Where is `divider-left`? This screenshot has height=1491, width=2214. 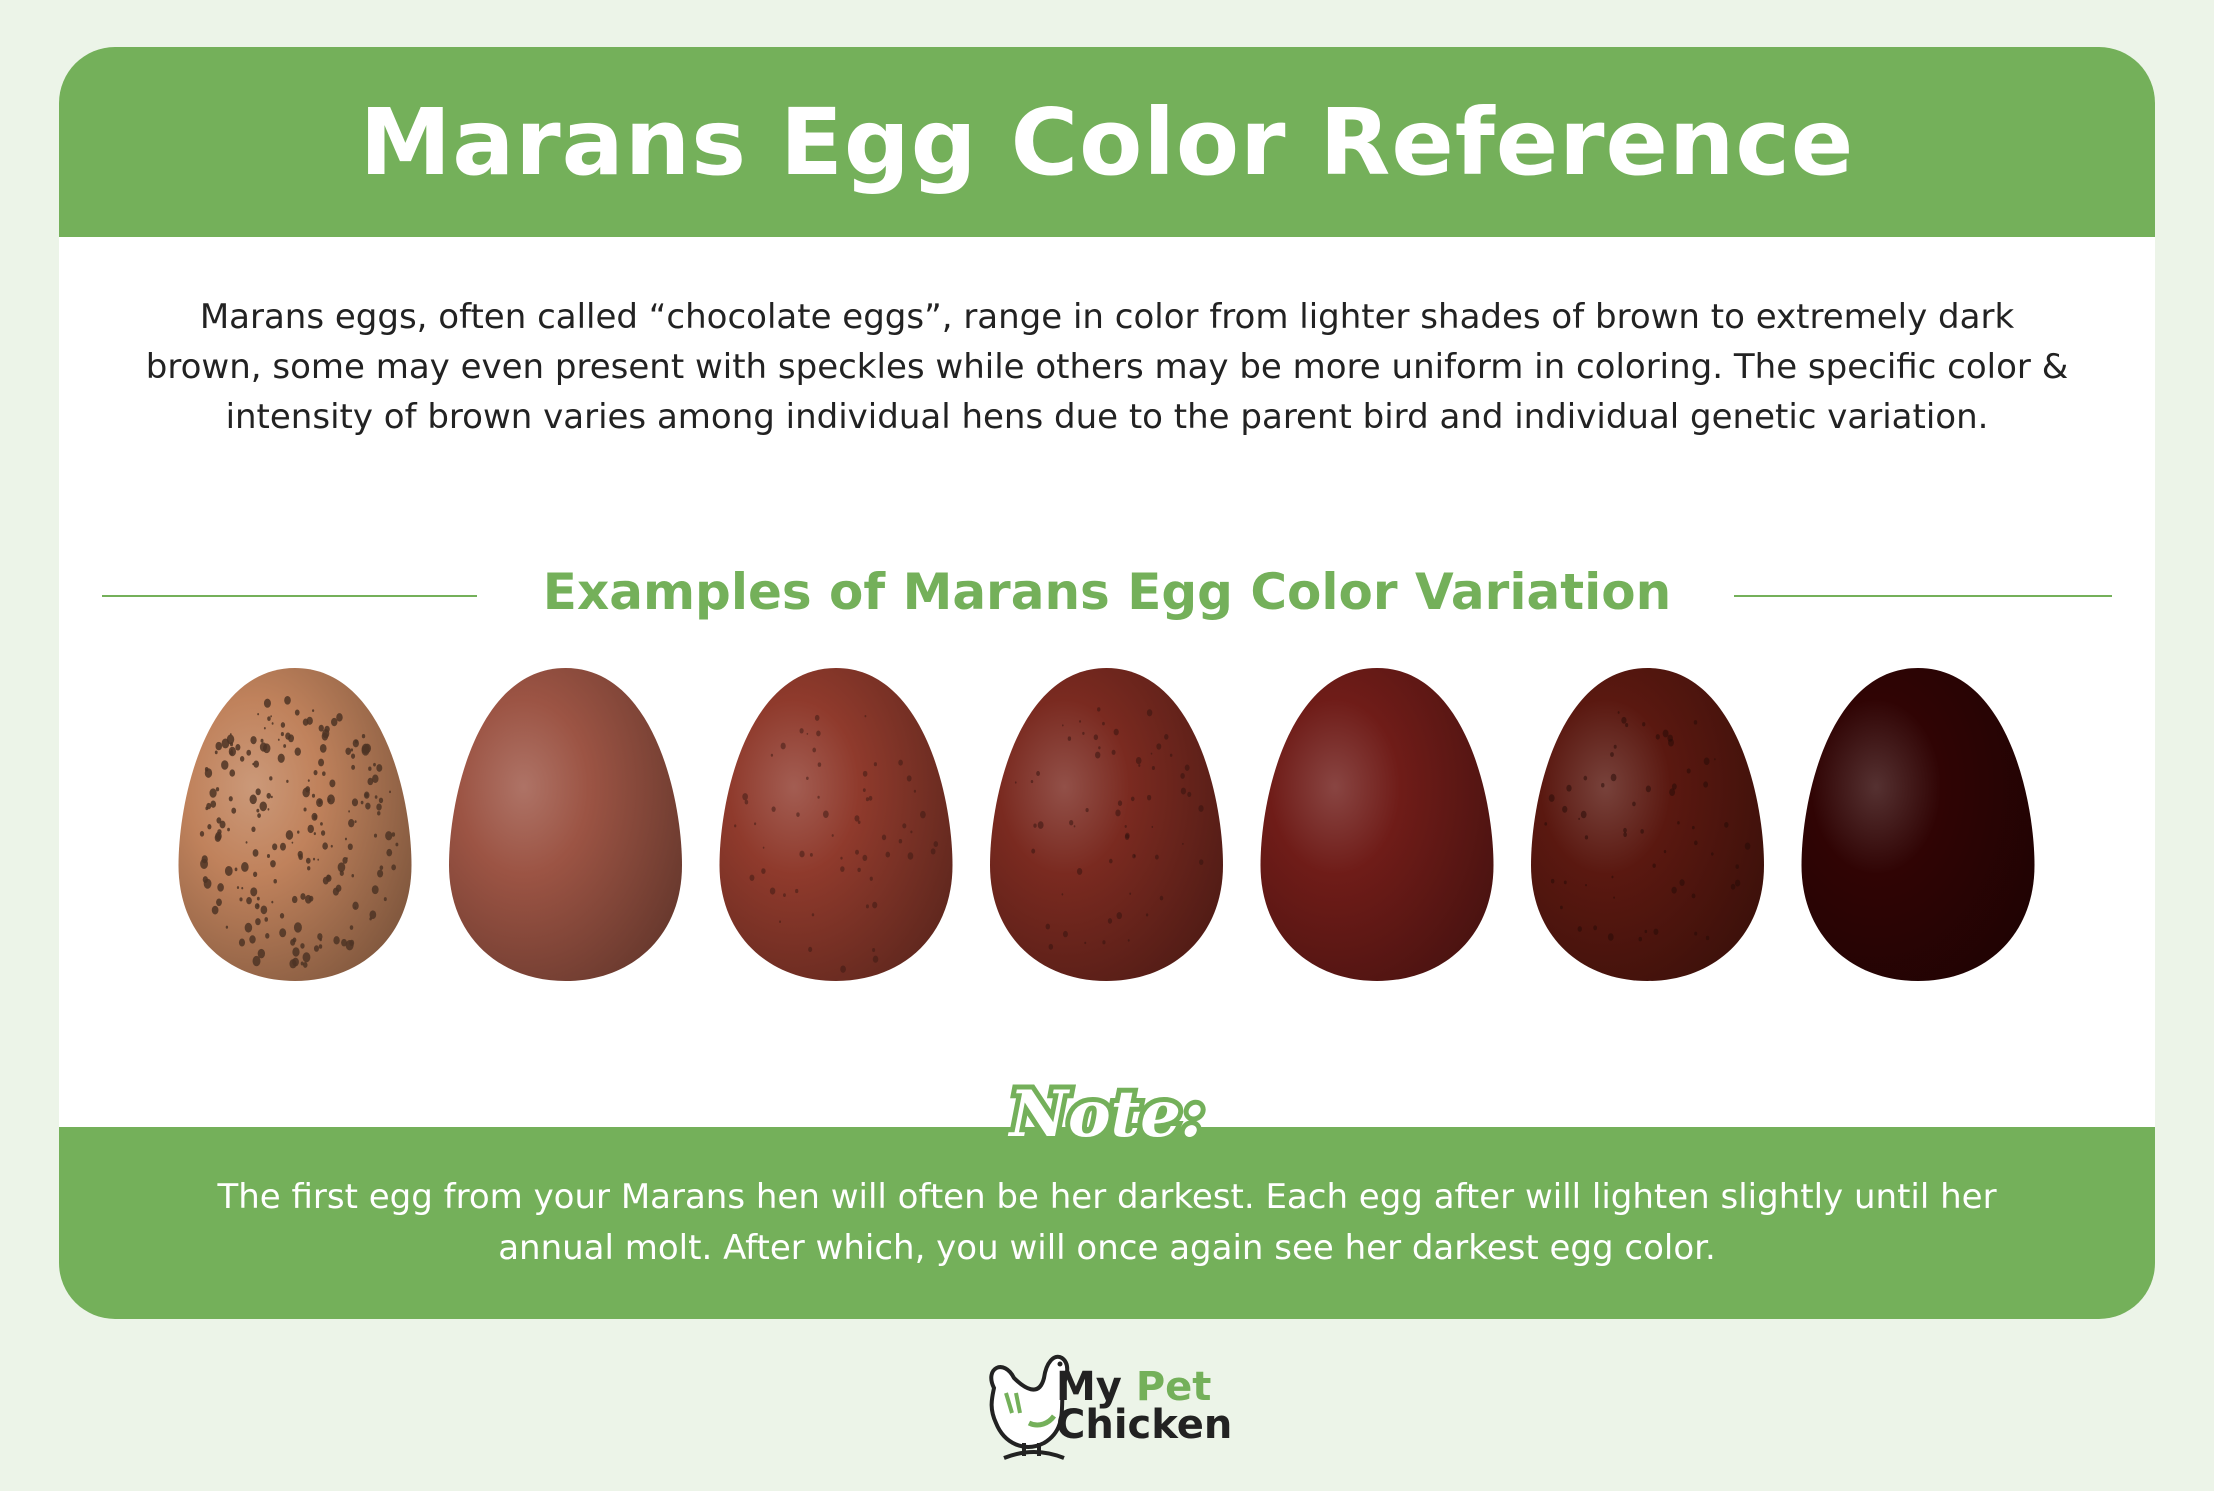 divider-left is located at coordinates (289, 596).